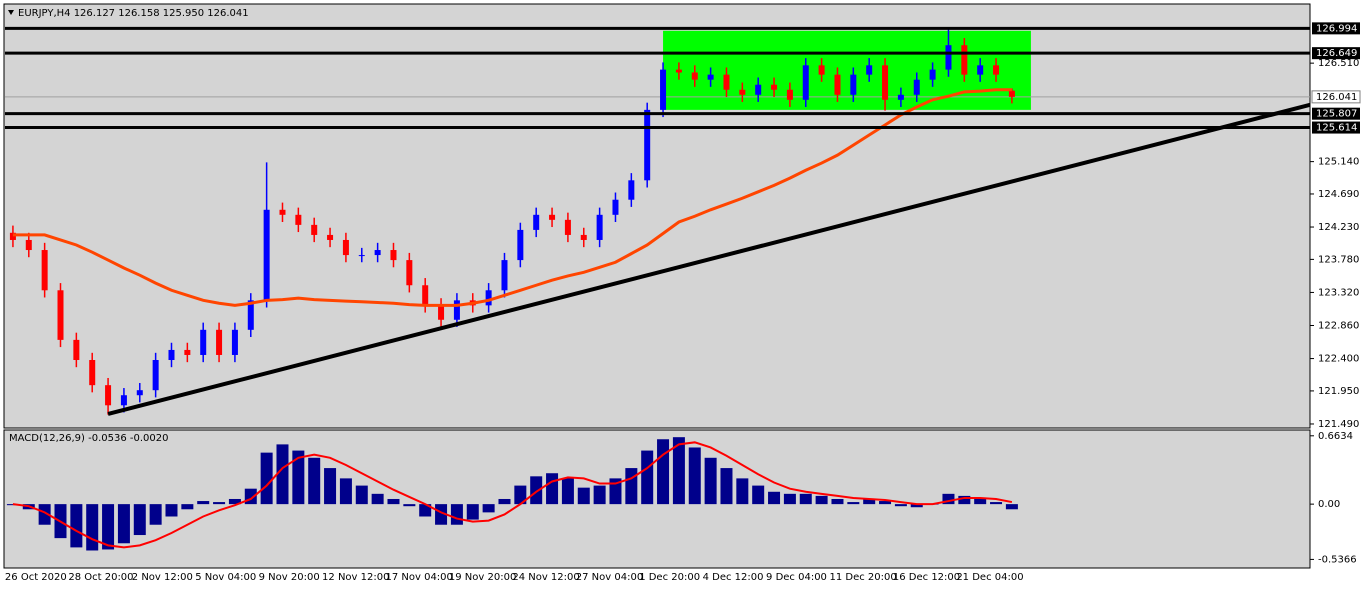 The height and width of the screenshot is (593, 1364). What do you see at coordinates (355, 577) in the screenshot?
I see `x-tick-label: 12 Nov 12:00` at bounding box center [355, 577].